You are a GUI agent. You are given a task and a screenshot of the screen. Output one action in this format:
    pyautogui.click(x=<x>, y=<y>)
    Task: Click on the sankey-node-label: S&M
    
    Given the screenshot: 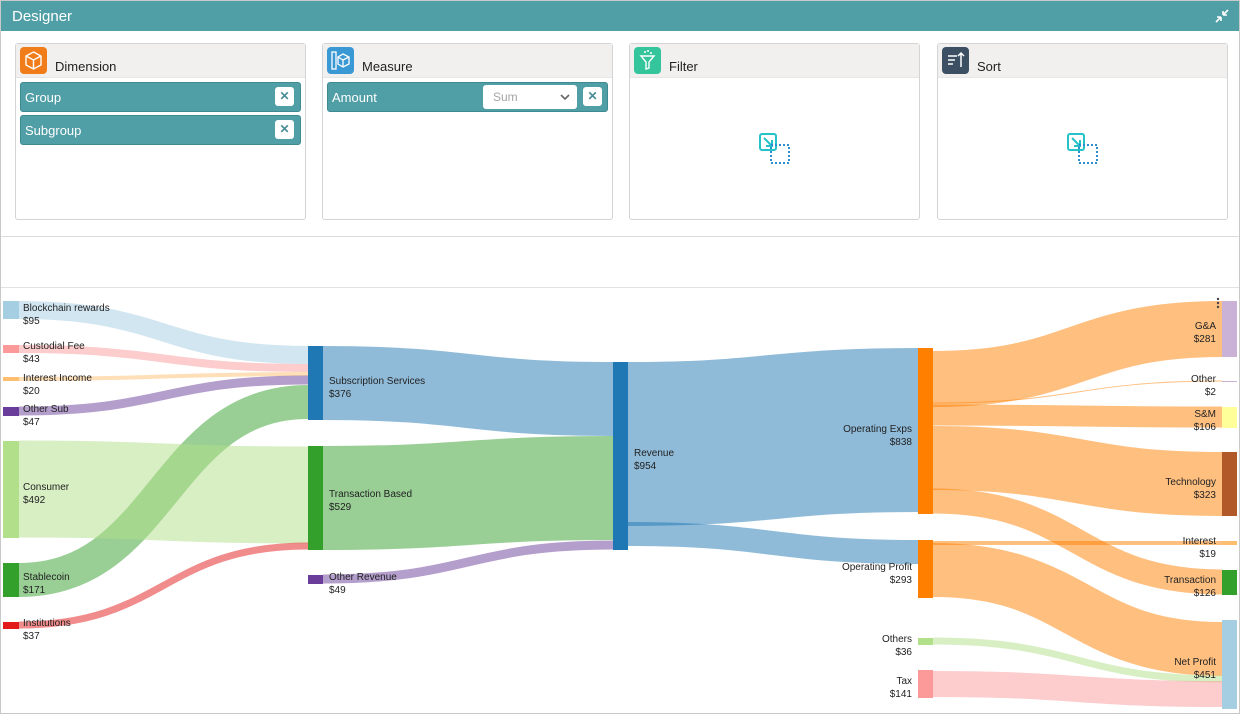 What is the action you would take?
    pyautogui.click(x=1205, y=414)
    